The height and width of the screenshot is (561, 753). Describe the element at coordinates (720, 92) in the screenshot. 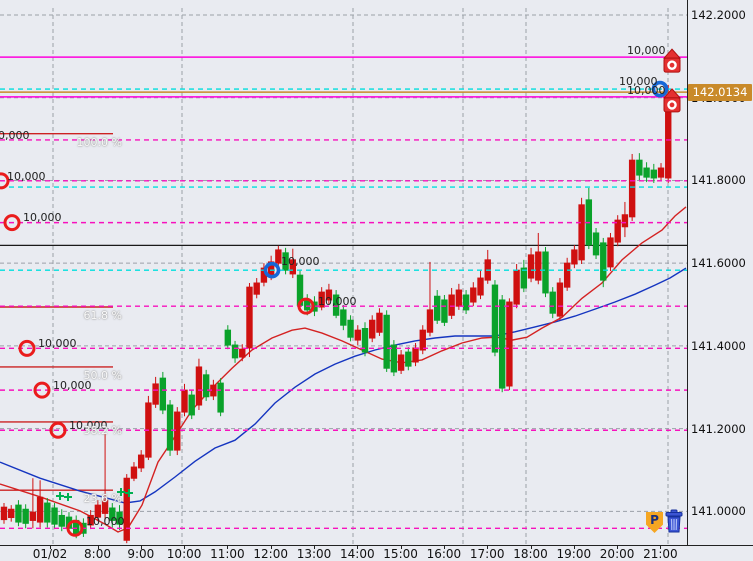

I see `current-price-badge: 142.0134` at that location.